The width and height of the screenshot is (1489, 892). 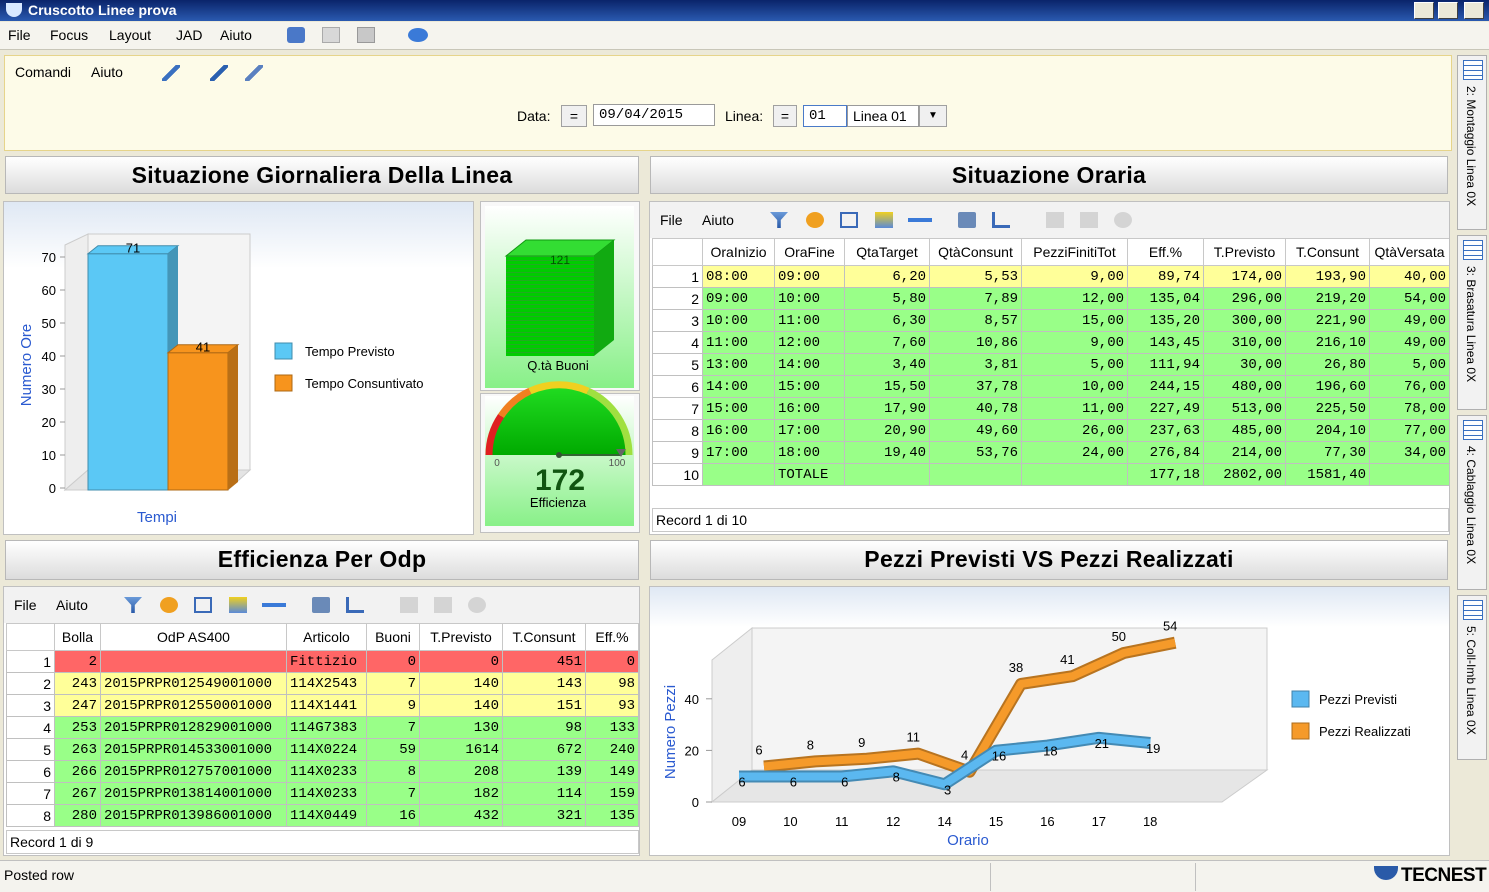 I want to click on table-cell: 8, so click(x=393, y=771).